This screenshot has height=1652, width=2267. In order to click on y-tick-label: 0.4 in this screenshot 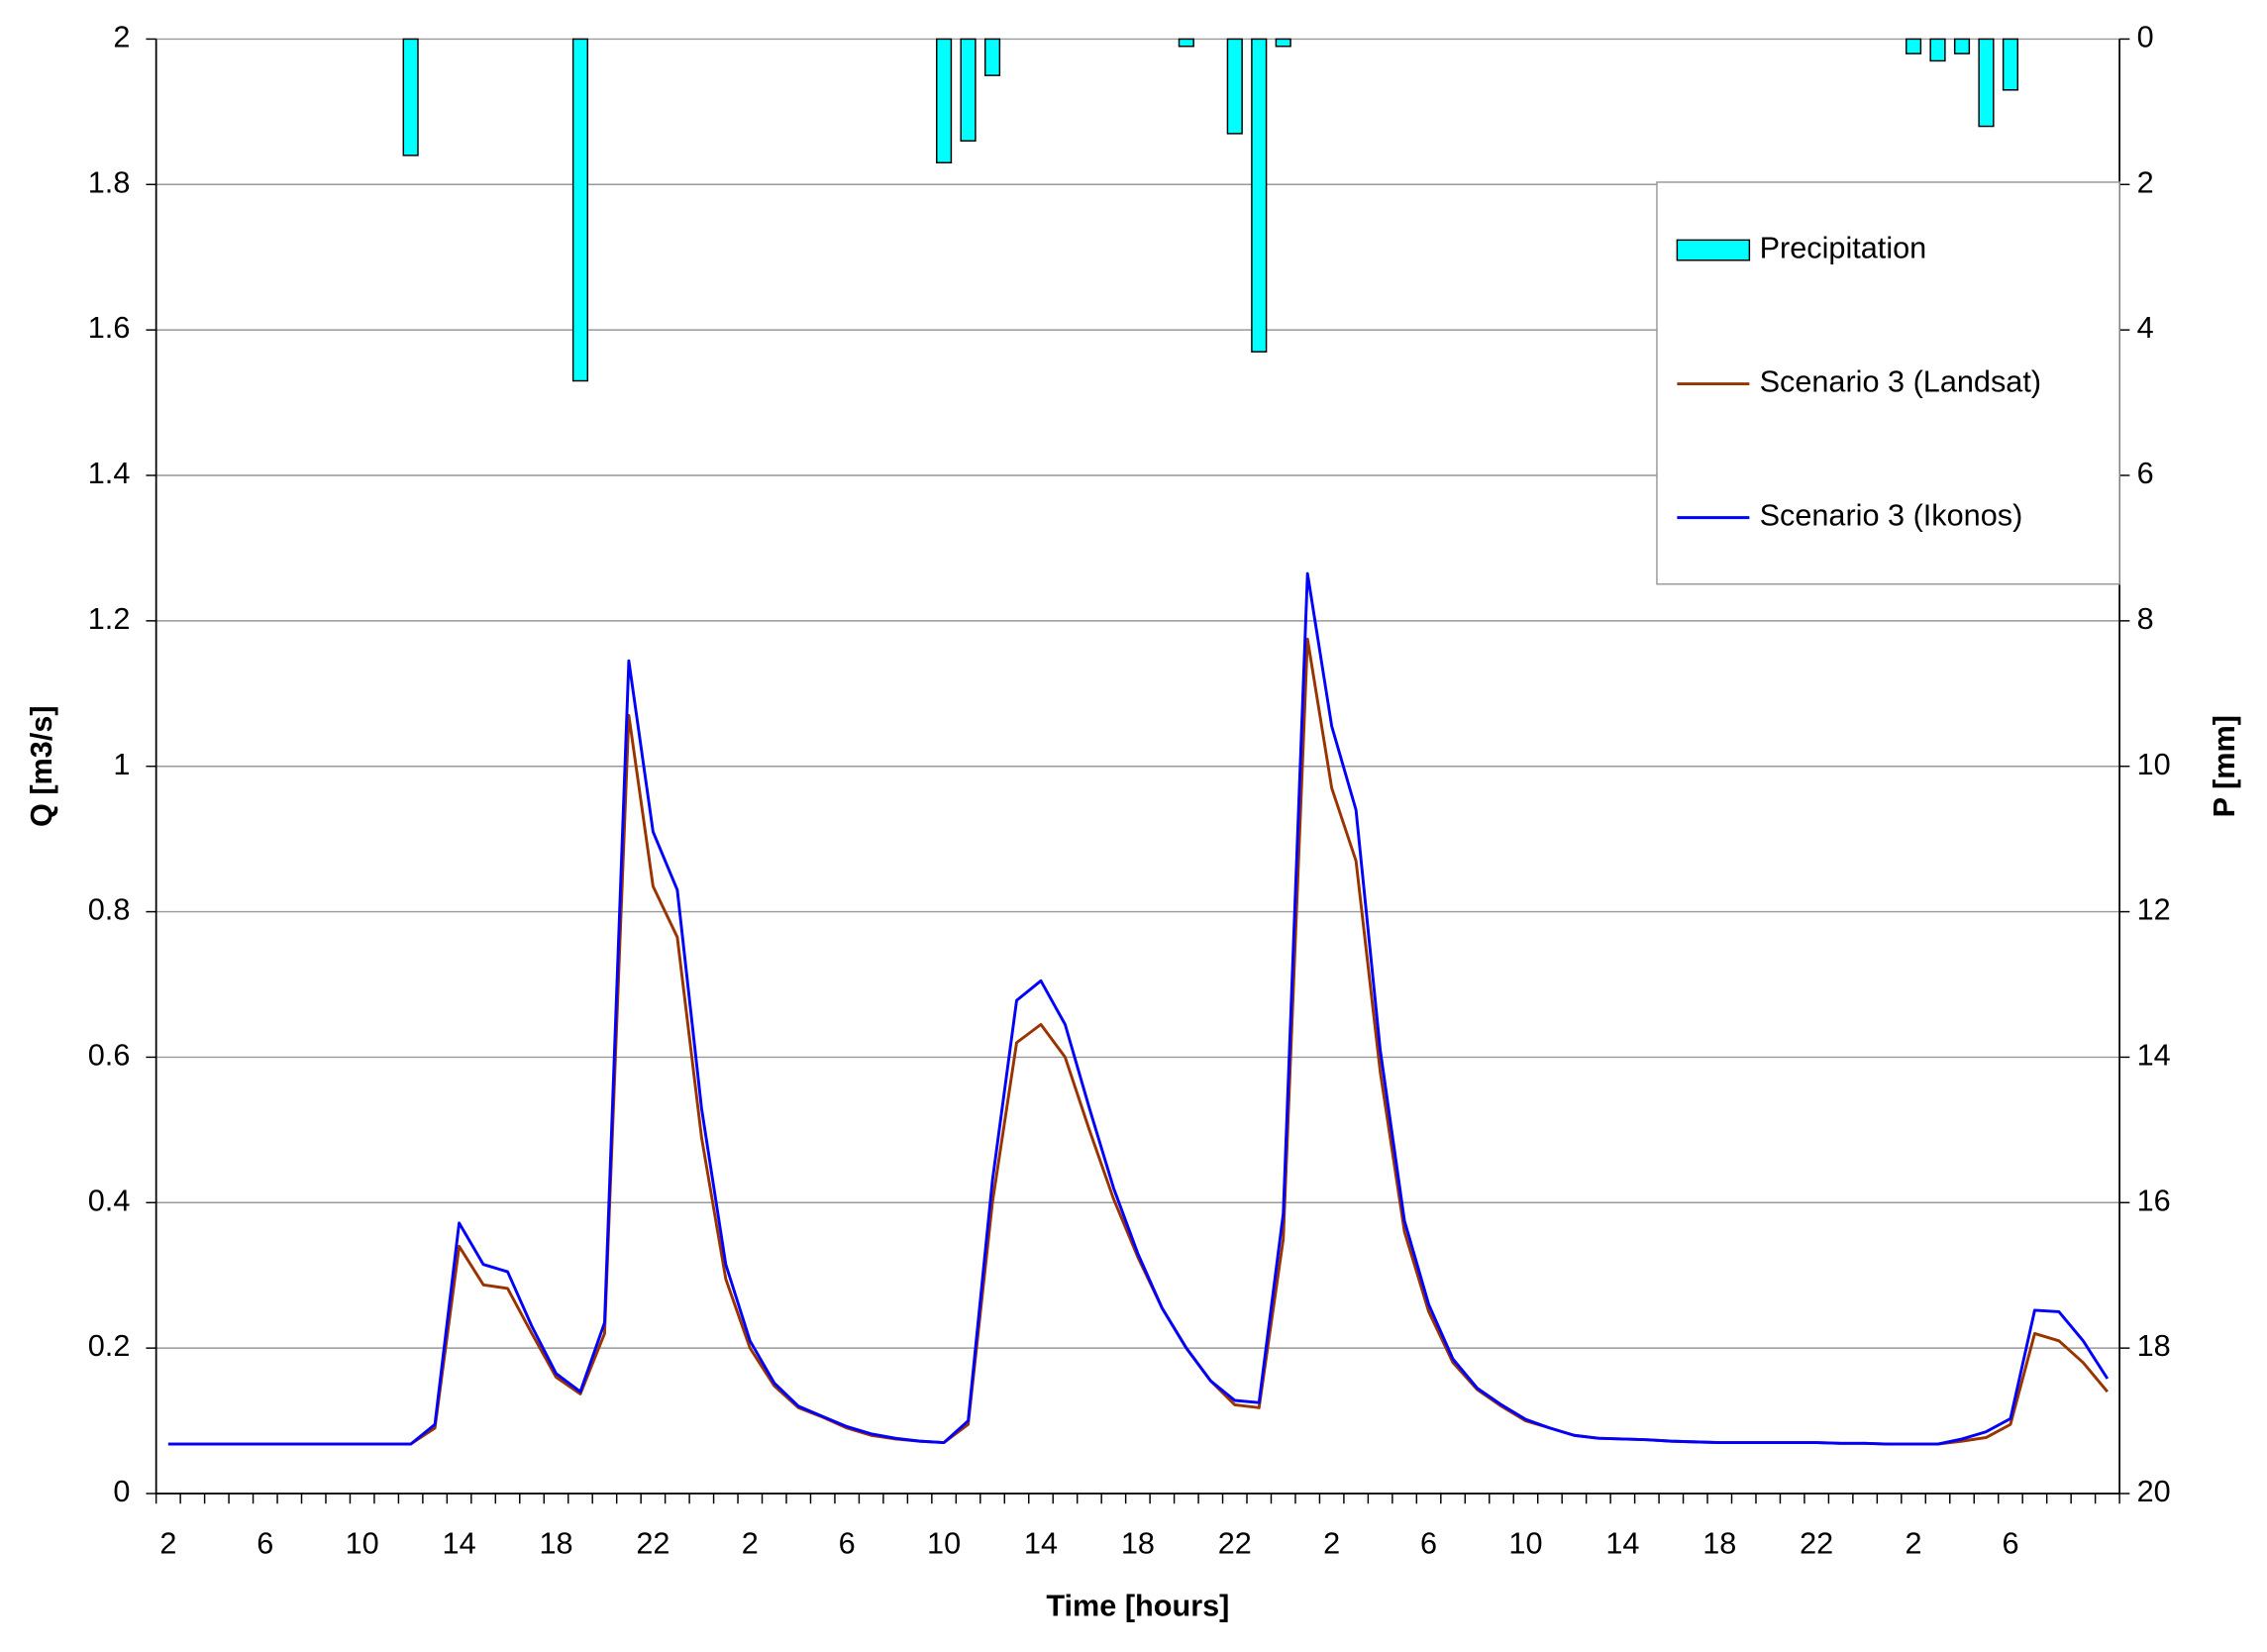, I will do `click(110, 1200)`.